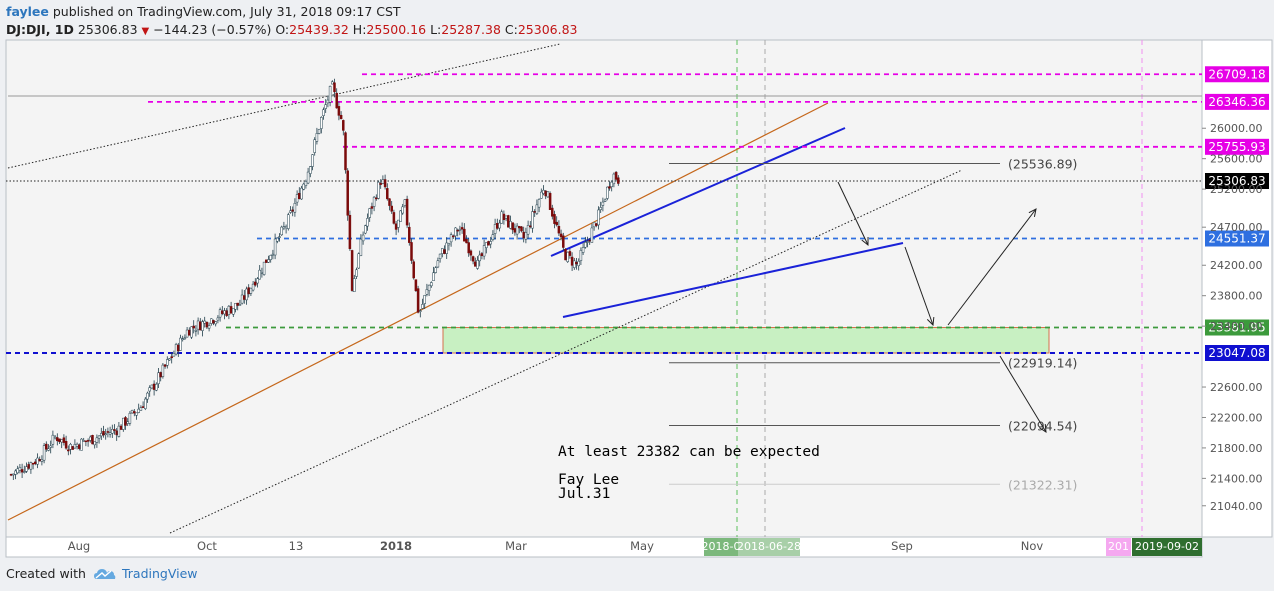  What do you see at coordinates (107, 29) in the screenshot?
I see `last-price: 25306.83` at bounding box center [107, 29].